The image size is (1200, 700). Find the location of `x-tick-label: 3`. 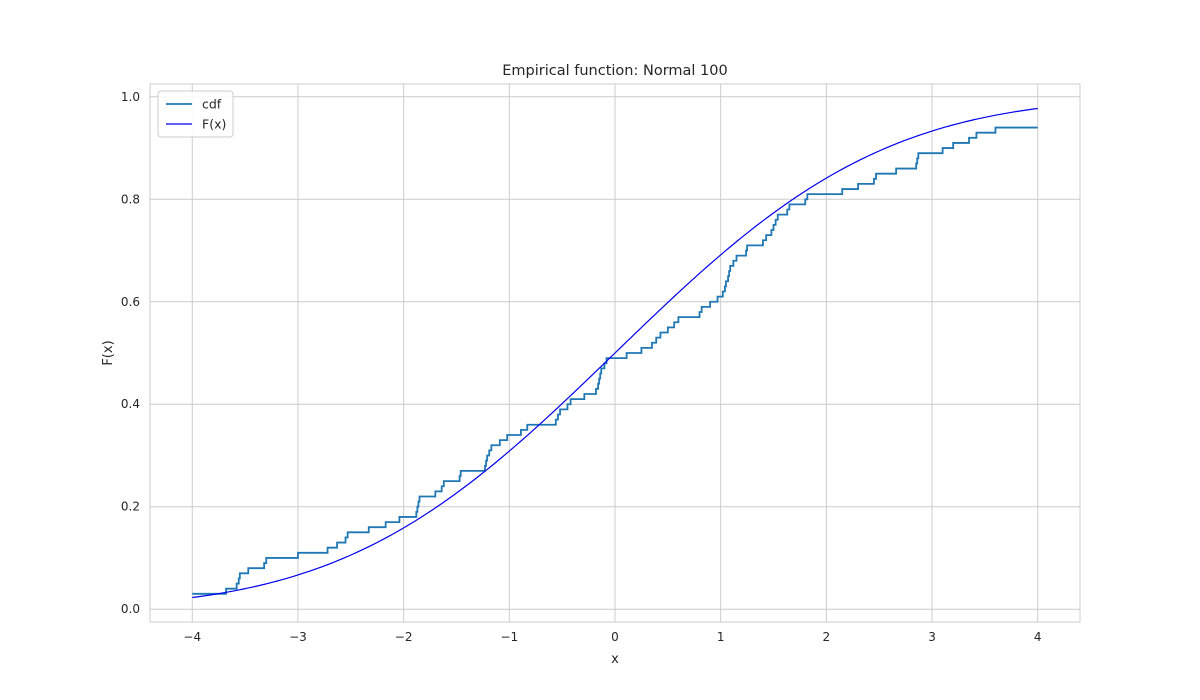

x-tick-label: 3 is located at coordinates (932, 637).